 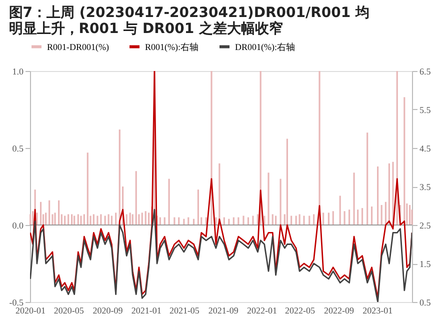 What do you see at coordinates (18, 225) in the screenshot?
I see `y-tick-label: 0.0` at bounding box center [18, 225].